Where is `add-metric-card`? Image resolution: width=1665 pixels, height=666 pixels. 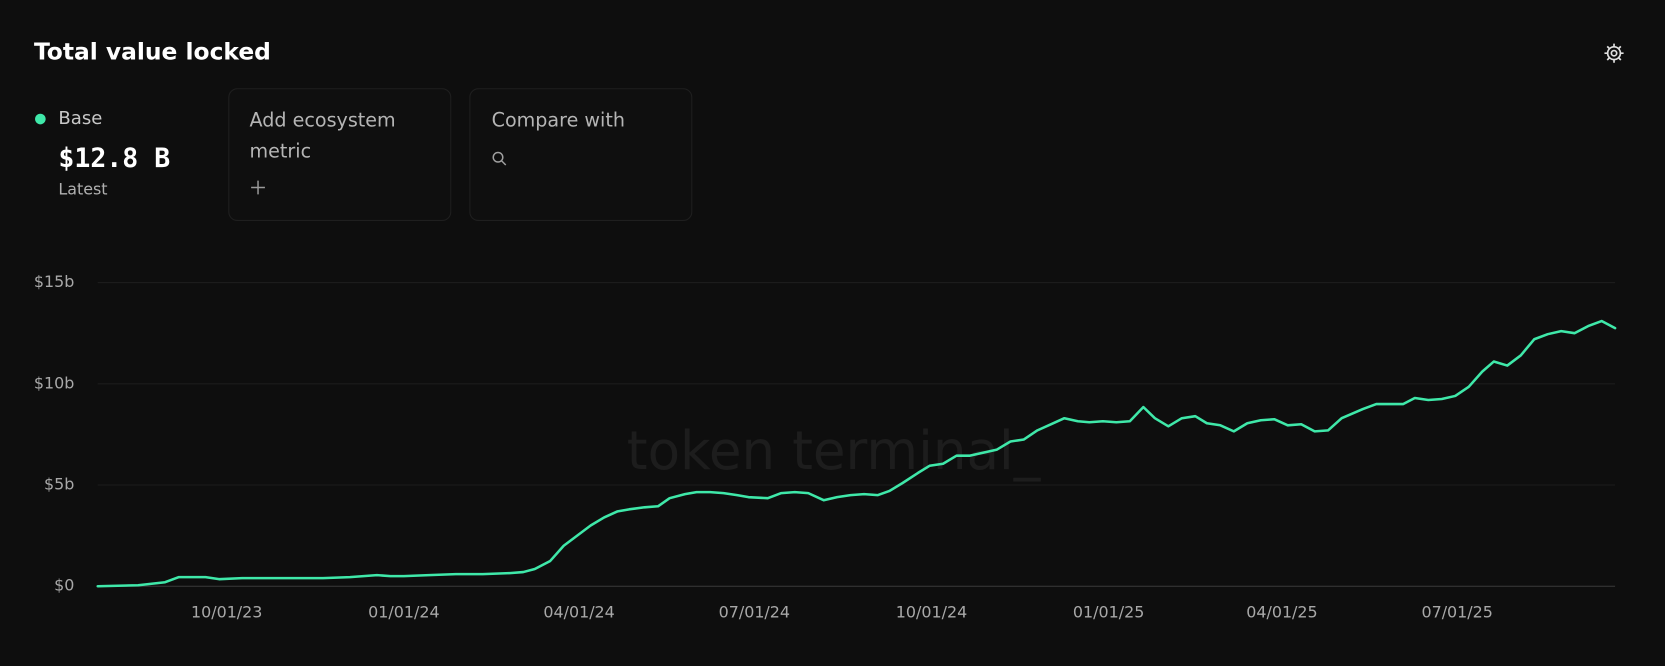
add-metric-card is located at coordinates (340, 154).